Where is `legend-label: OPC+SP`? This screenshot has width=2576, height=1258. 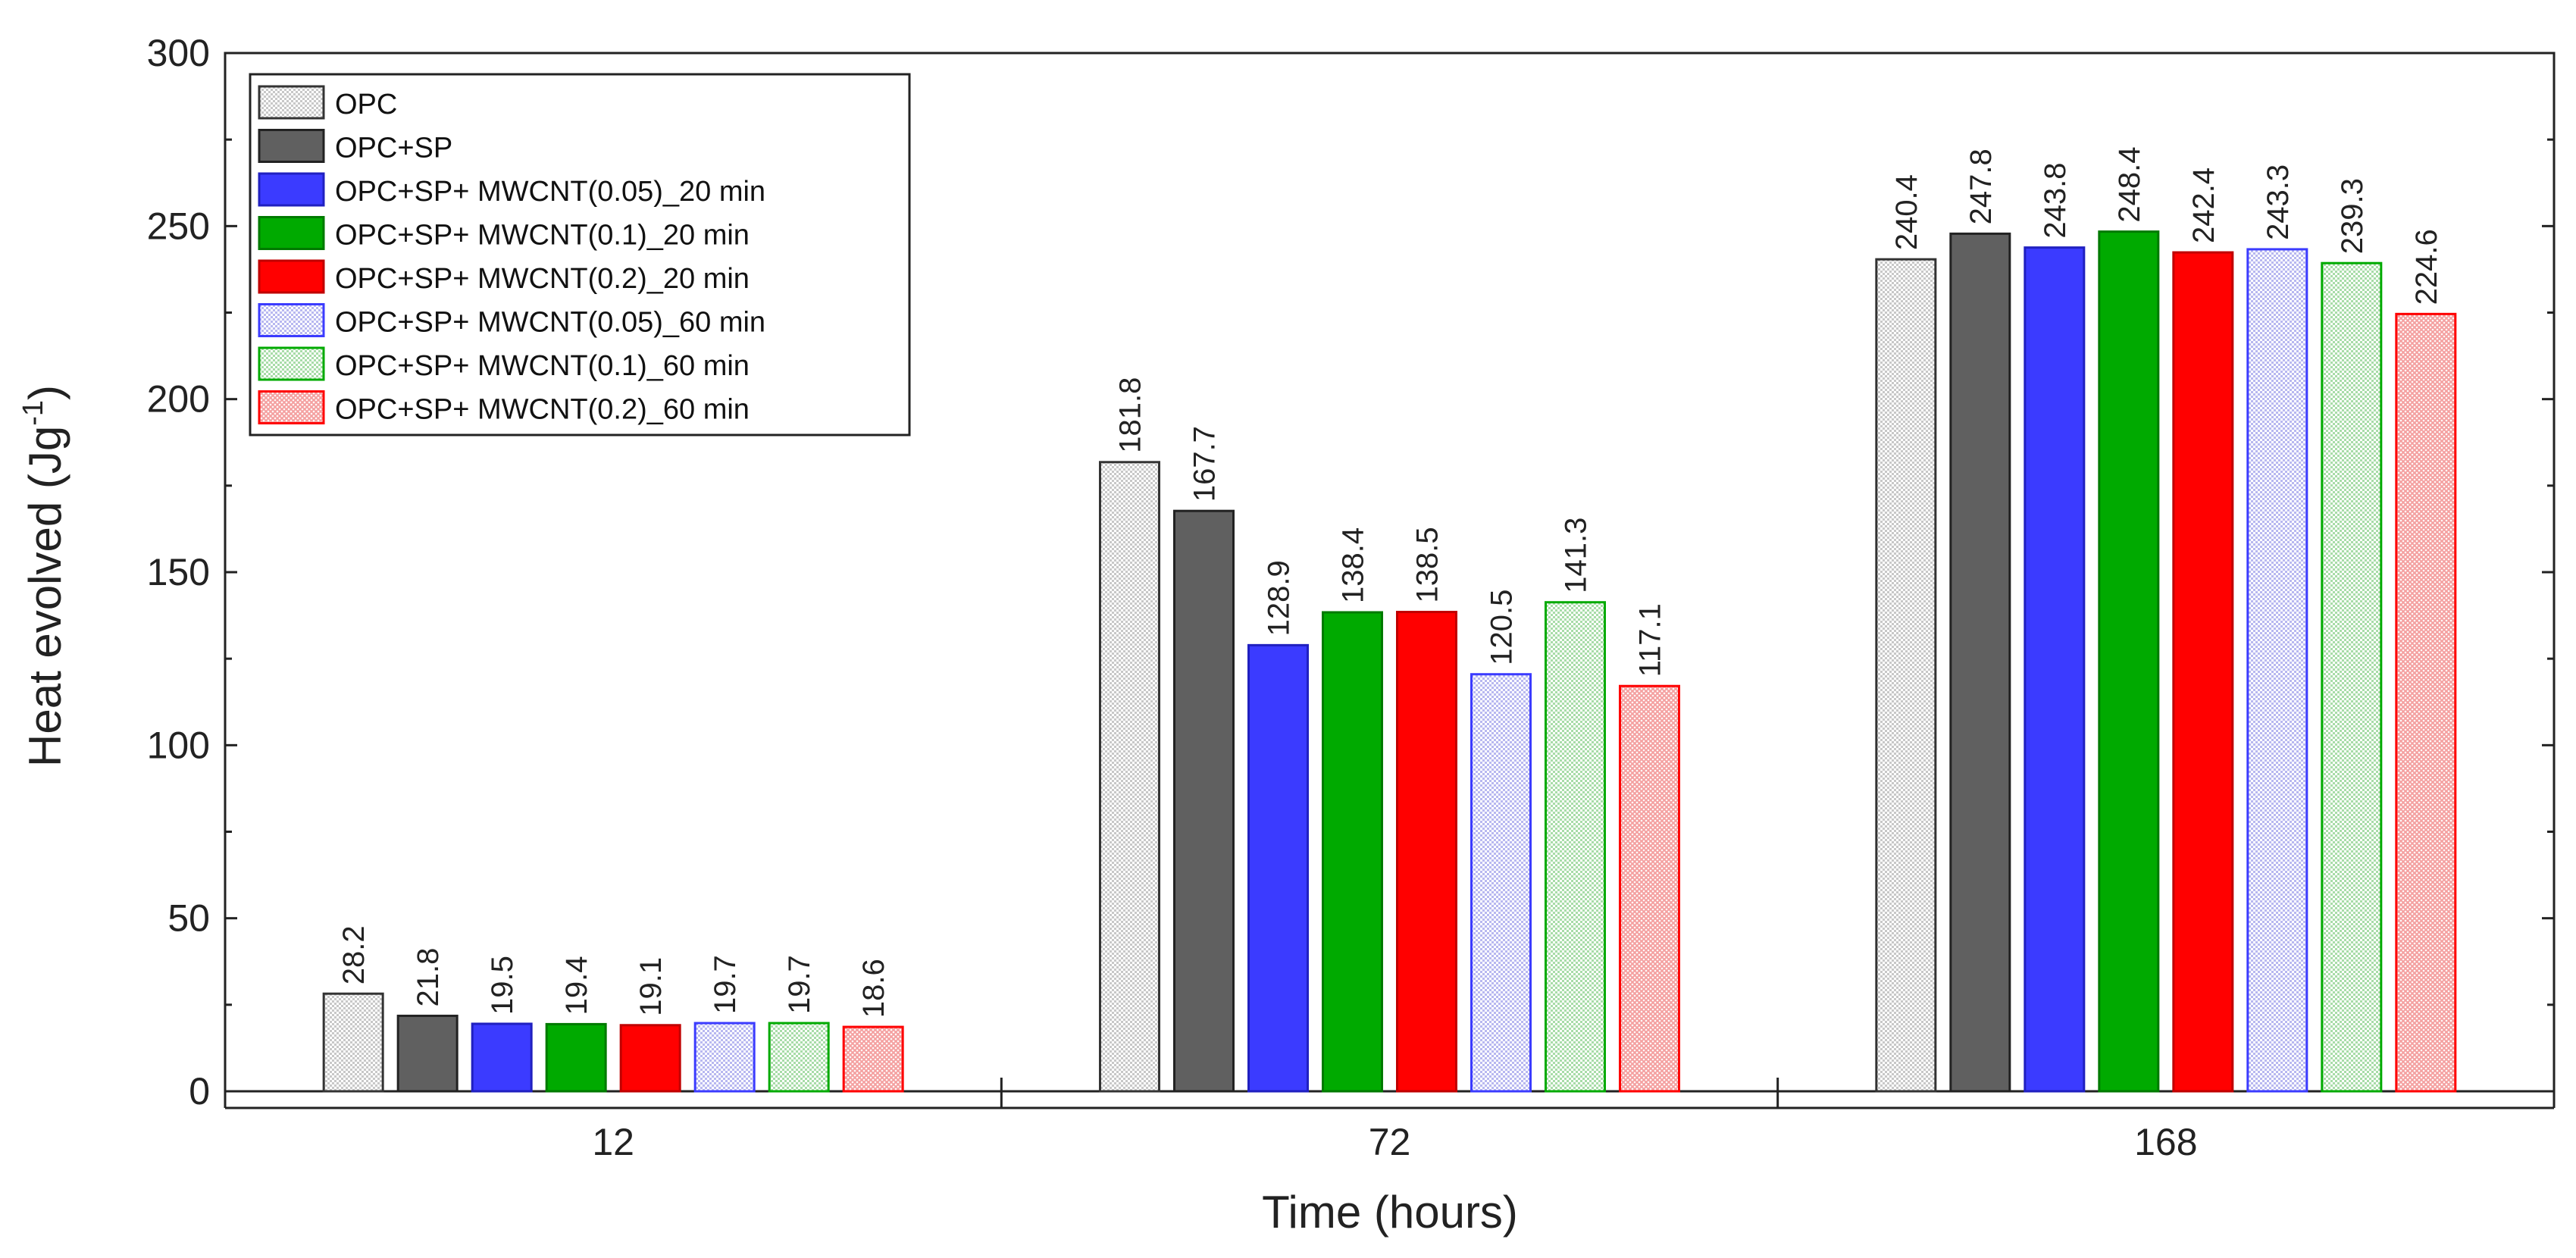
legend-label: OPC+SP is located at coordinates (394, 148).